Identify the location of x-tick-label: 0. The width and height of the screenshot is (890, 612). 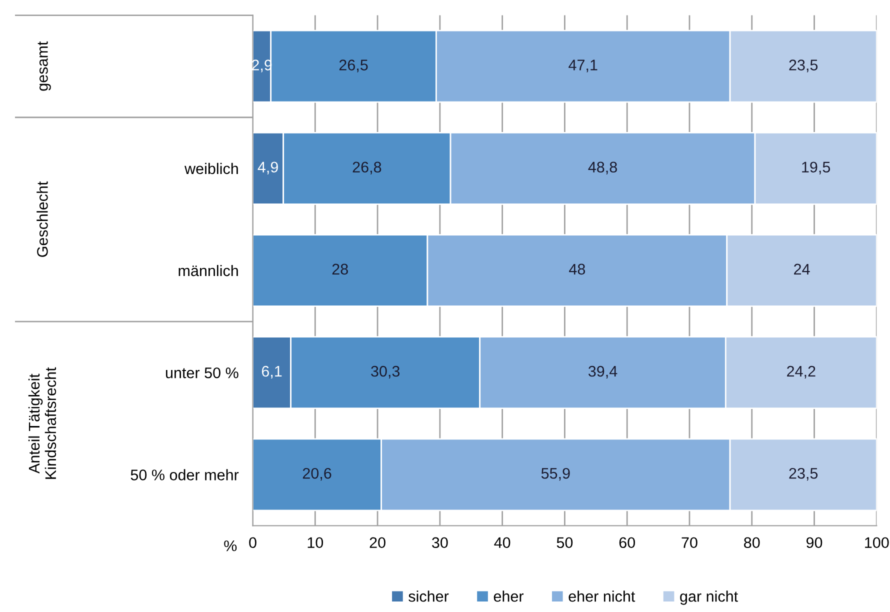
(252, 542).